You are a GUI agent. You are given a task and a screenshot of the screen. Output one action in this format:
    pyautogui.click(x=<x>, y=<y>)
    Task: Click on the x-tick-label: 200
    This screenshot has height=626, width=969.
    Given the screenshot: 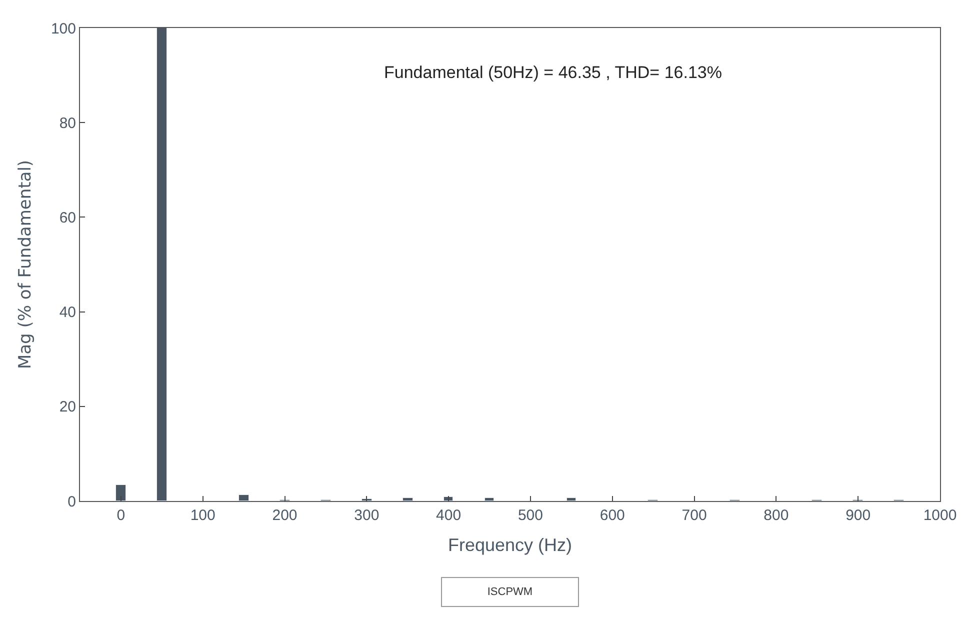 What is the action you would take?
    pyautogui.click(x=285, y=515)
    